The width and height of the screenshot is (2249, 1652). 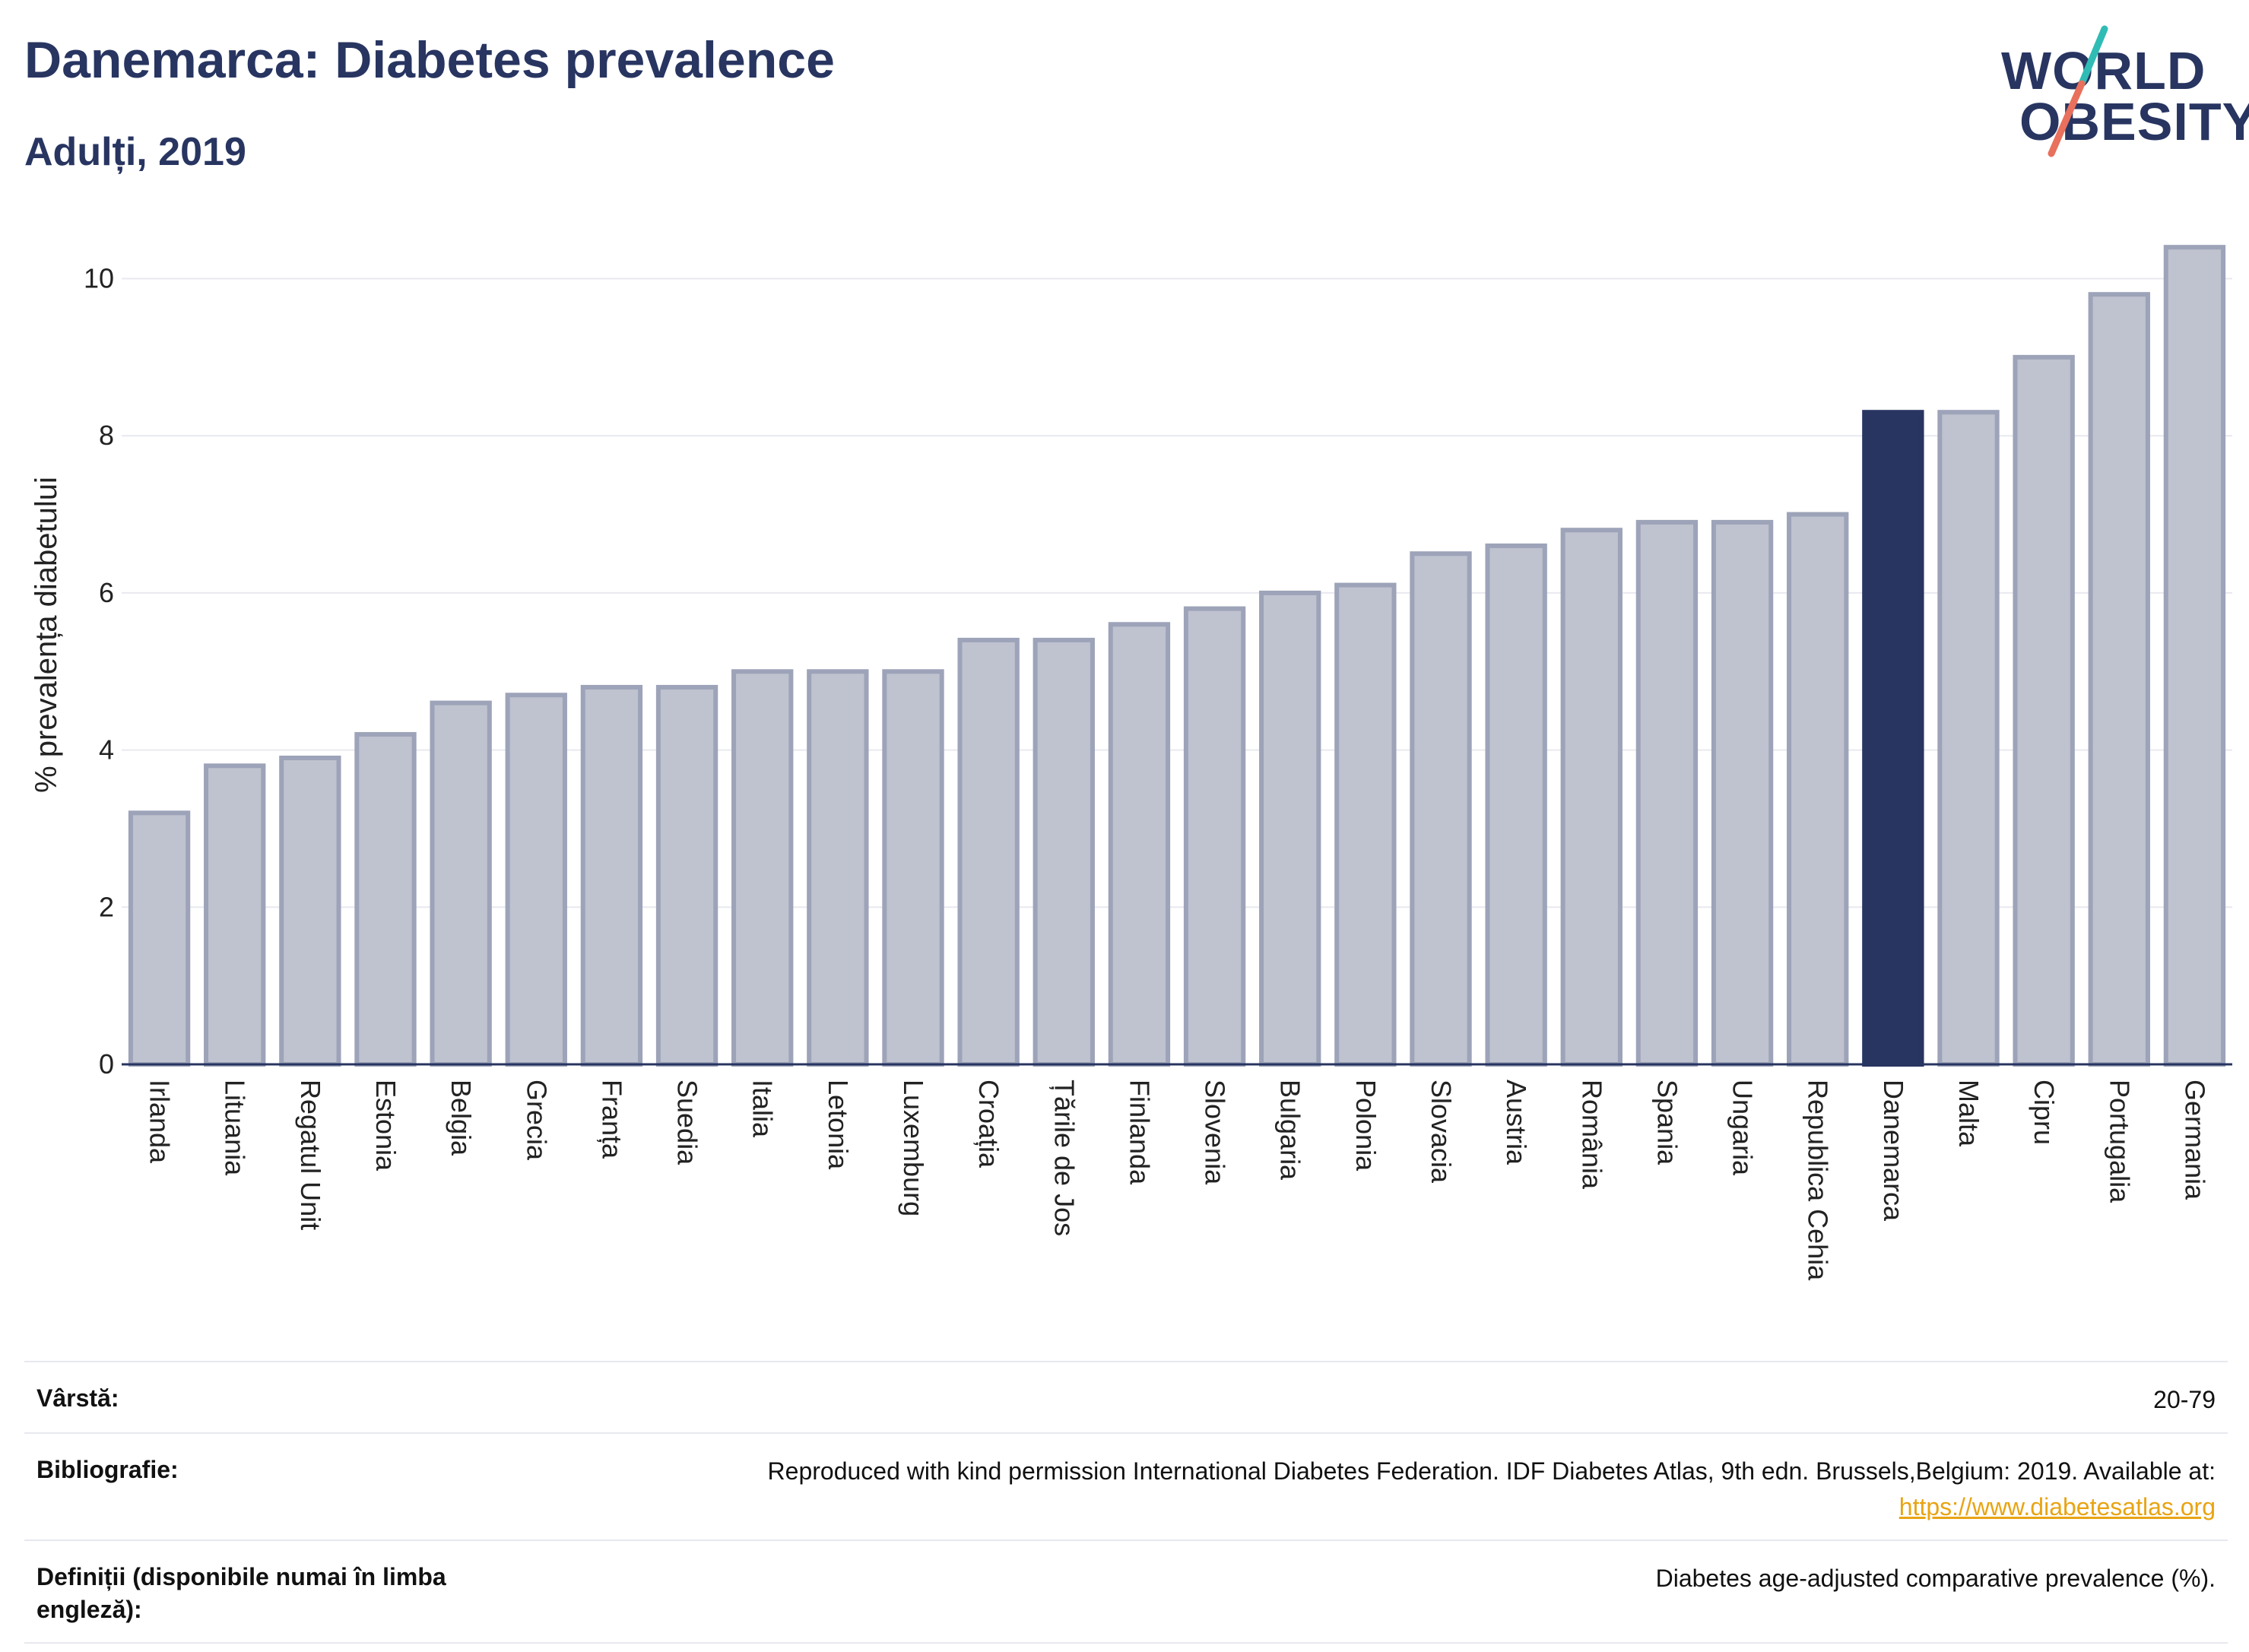 What do you see at coordinates (1591, 1135) in the screenshot?
I see `category-label: România` at bounding box center [1591, 1135].